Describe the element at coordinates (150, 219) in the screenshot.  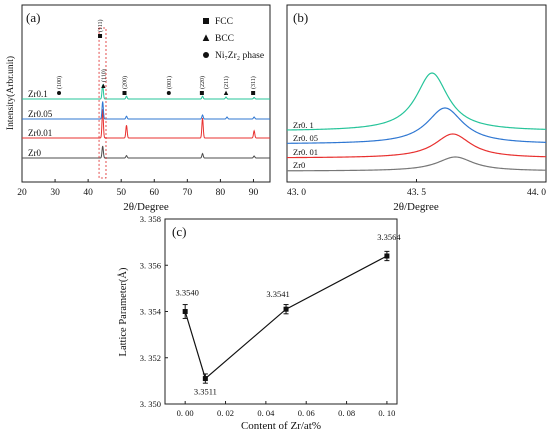
I see `y-tick-label: 3. 358` at that location.